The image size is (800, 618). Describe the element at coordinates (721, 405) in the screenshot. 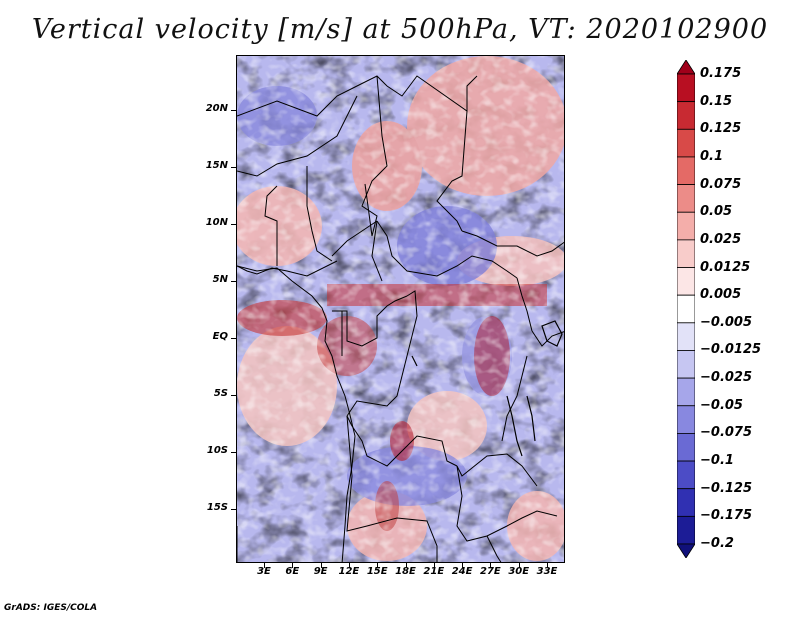

I see `colorbar-label: −0.05` at that location.